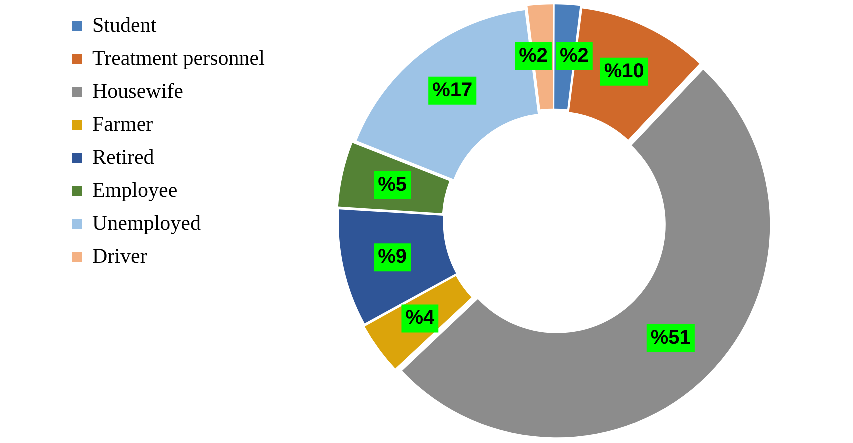 This screenshot has width=853, height=443. What do you see at coordinates (123, 157) in the screenshot?
I see `legend-label: Retired` at bounding box center [123, 157].